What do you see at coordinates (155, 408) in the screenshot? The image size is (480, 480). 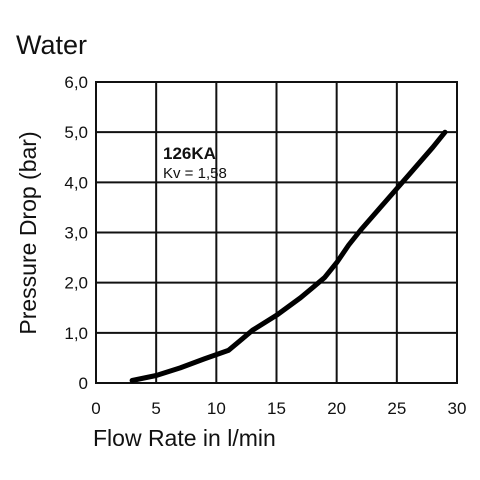 I see `x-tick-label: 5` at bounding box center [155, 408].